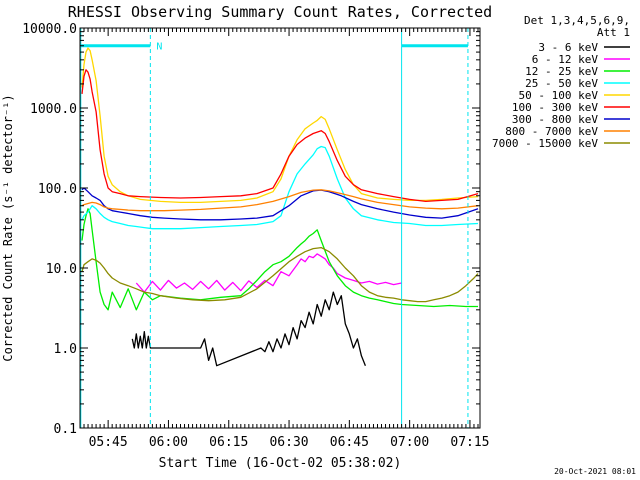 The width and height of the screenshot is (640, 480). What do you see at coordinates (555, 119) in the screenshot?
I see `legend-label-7: 300 - 800 keV` at bounding box center [555, 119].